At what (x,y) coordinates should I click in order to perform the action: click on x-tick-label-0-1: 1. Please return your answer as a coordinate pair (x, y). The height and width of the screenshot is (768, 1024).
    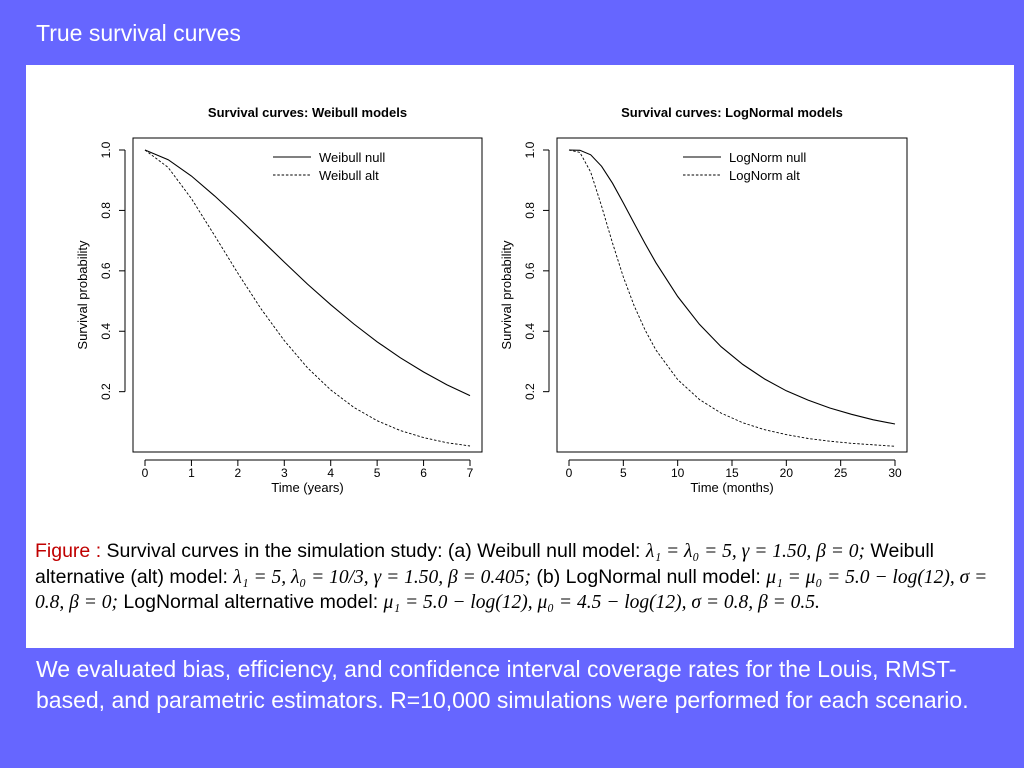
    Looking at the image, I should click on (191, 473).